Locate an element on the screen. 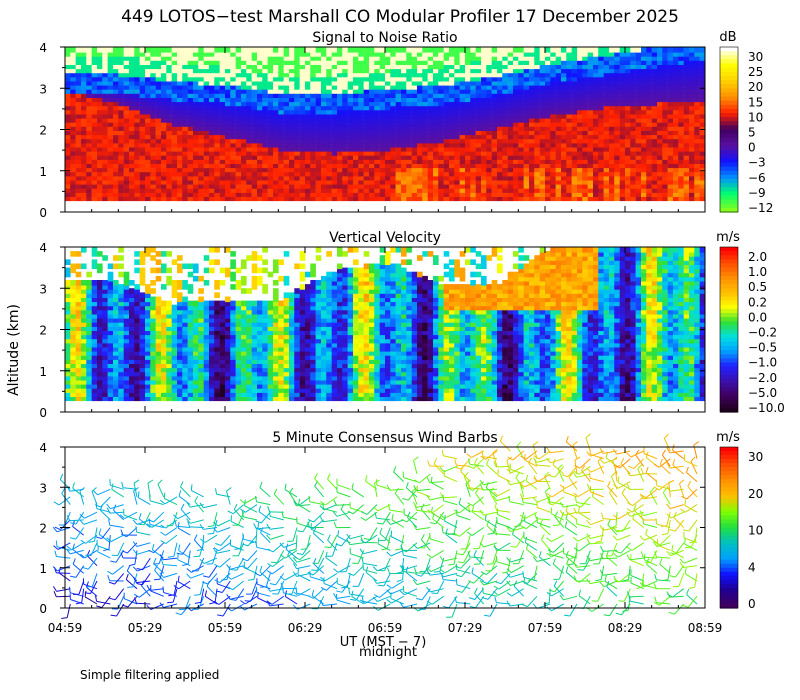 This screenshot has width=800, height=700. x-axis-label: UT (MST − 7) is located at coordinates (383, 642).